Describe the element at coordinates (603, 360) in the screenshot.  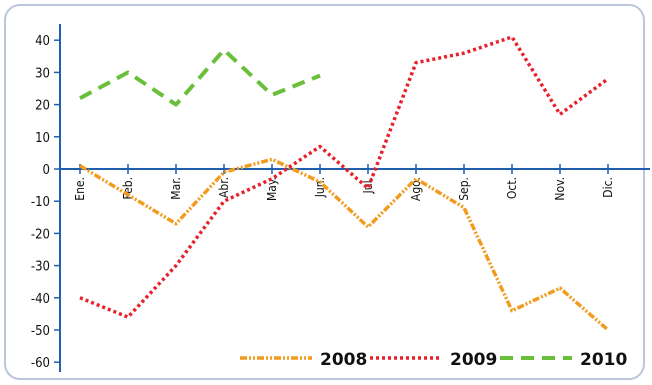
I see `legend-label-2010: 2010` at that location.